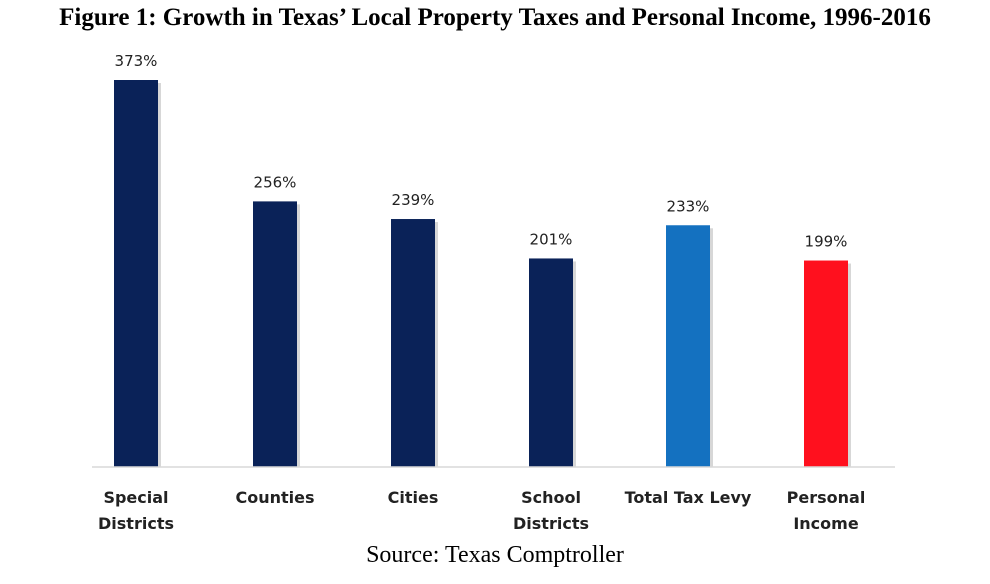  Describe the element at coordinates (274, 497) in the screenshot. I see `category-label: Counties` at that location.